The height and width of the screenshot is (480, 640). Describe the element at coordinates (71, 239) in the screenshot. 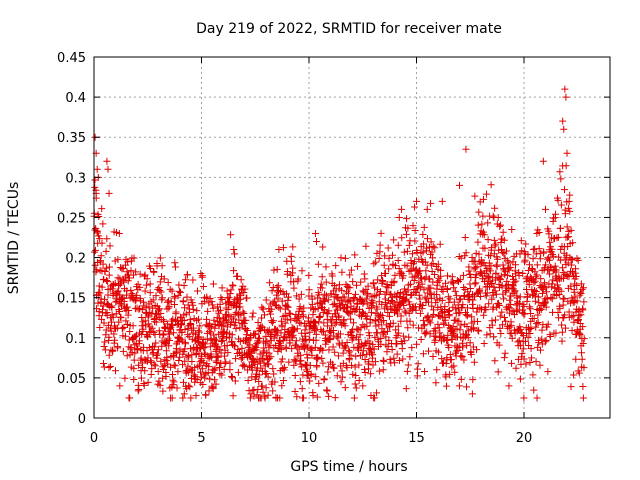

I see `y-tick-labels: 0 0.05 0.1 0.15 0.2 0.25 0.3 0.35 0.4 0.45` at that location.